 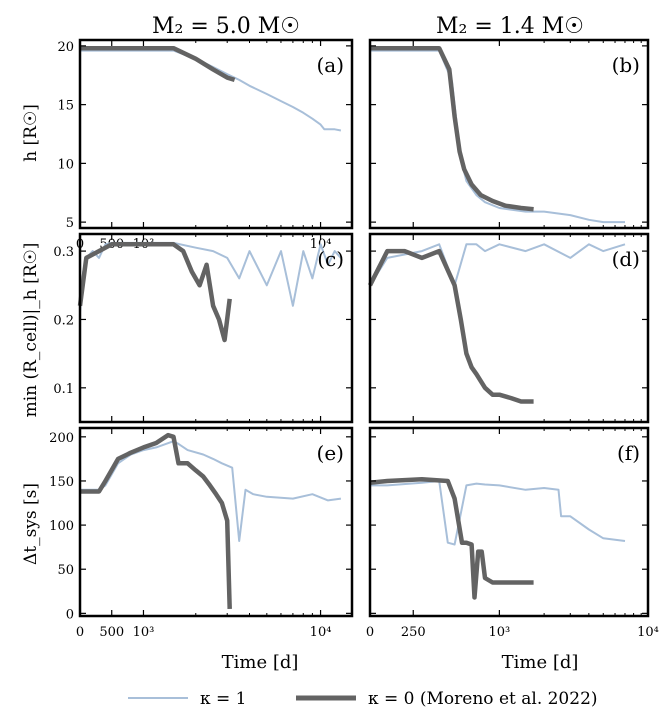 I want to click on xtick-label: 500, so click(x=111, y=632).